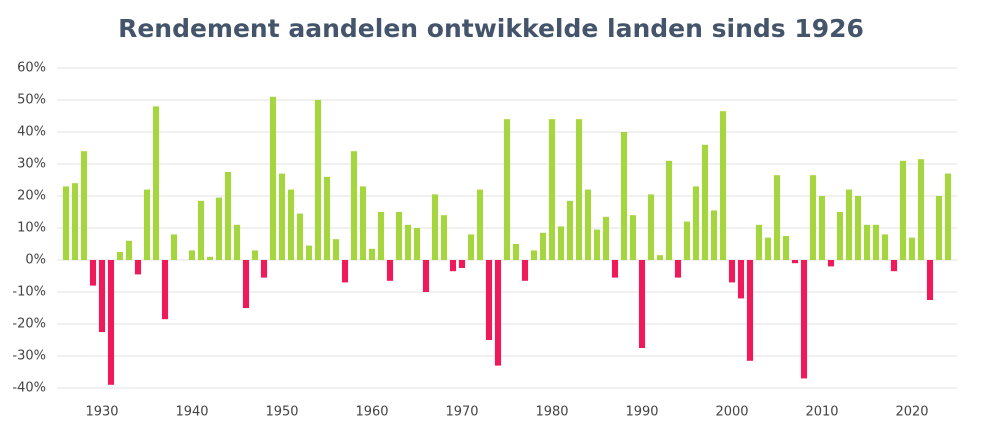  What do you see at coordinates (31, 196) in the screenshot?
I see `y-tick-label: 20%` at bounding box center [31, 196].